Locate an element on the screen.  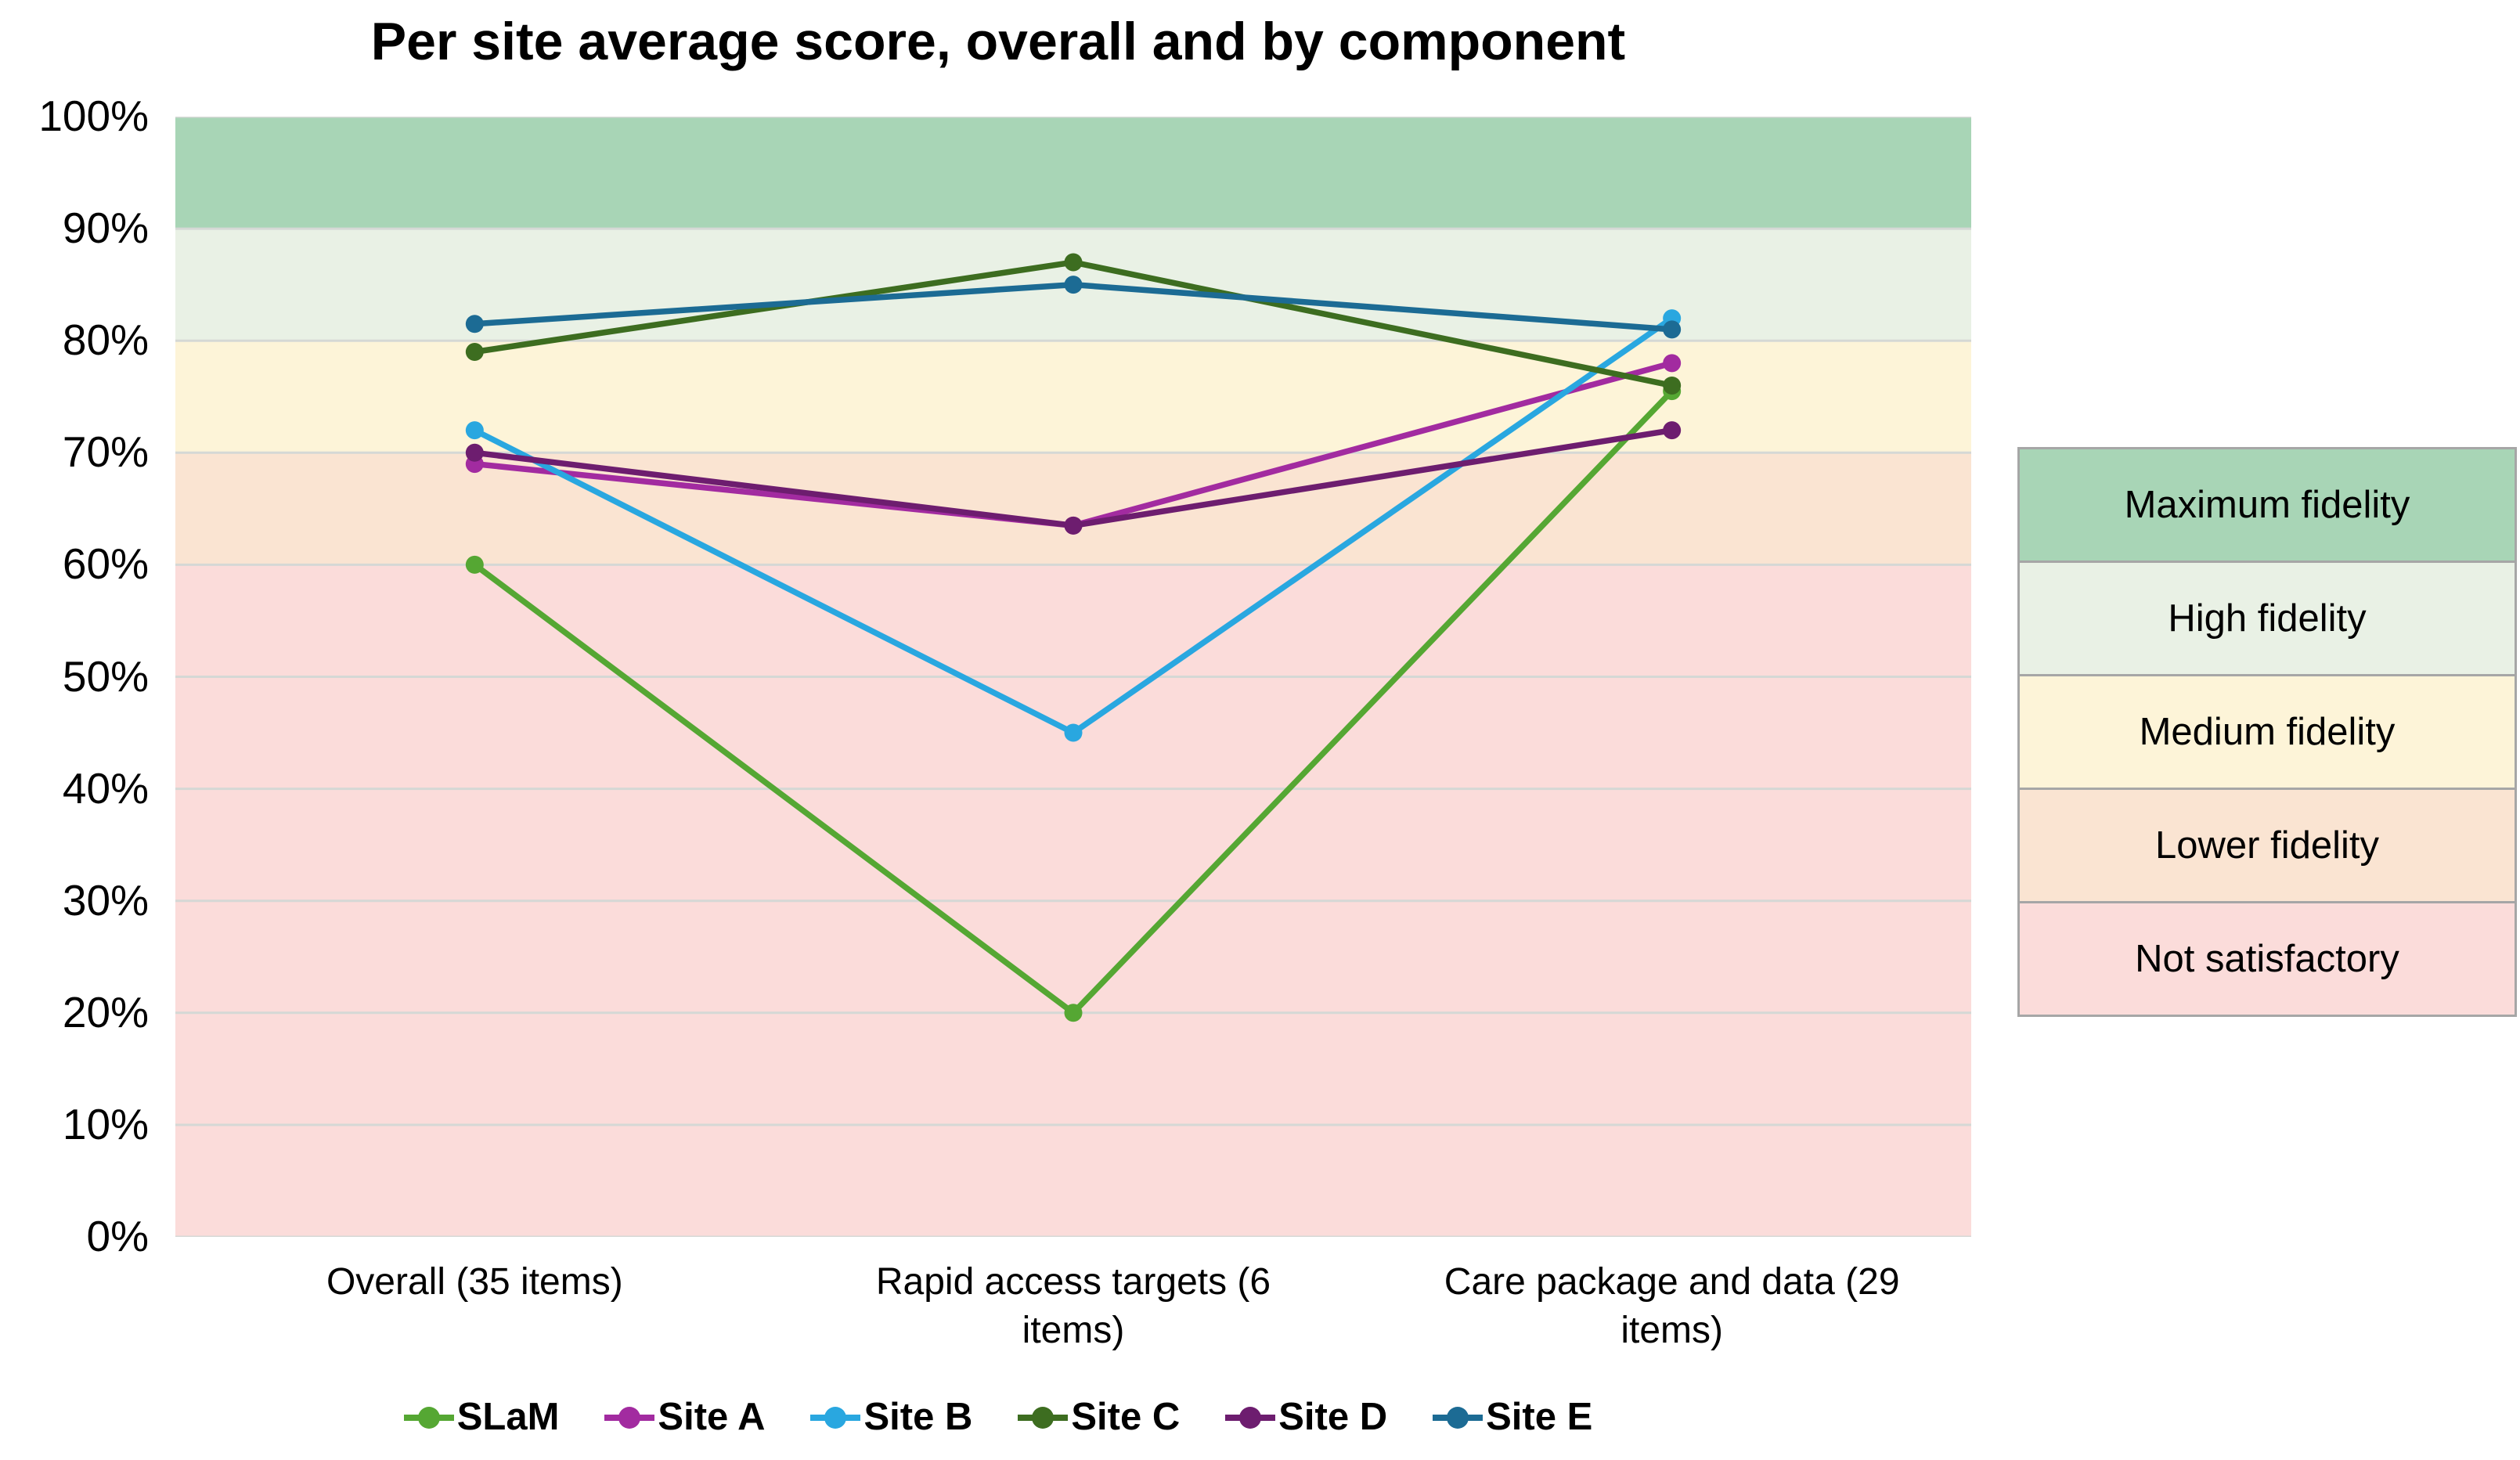
legend-item-site-a: Site A is located at coordinates (684, 1417).